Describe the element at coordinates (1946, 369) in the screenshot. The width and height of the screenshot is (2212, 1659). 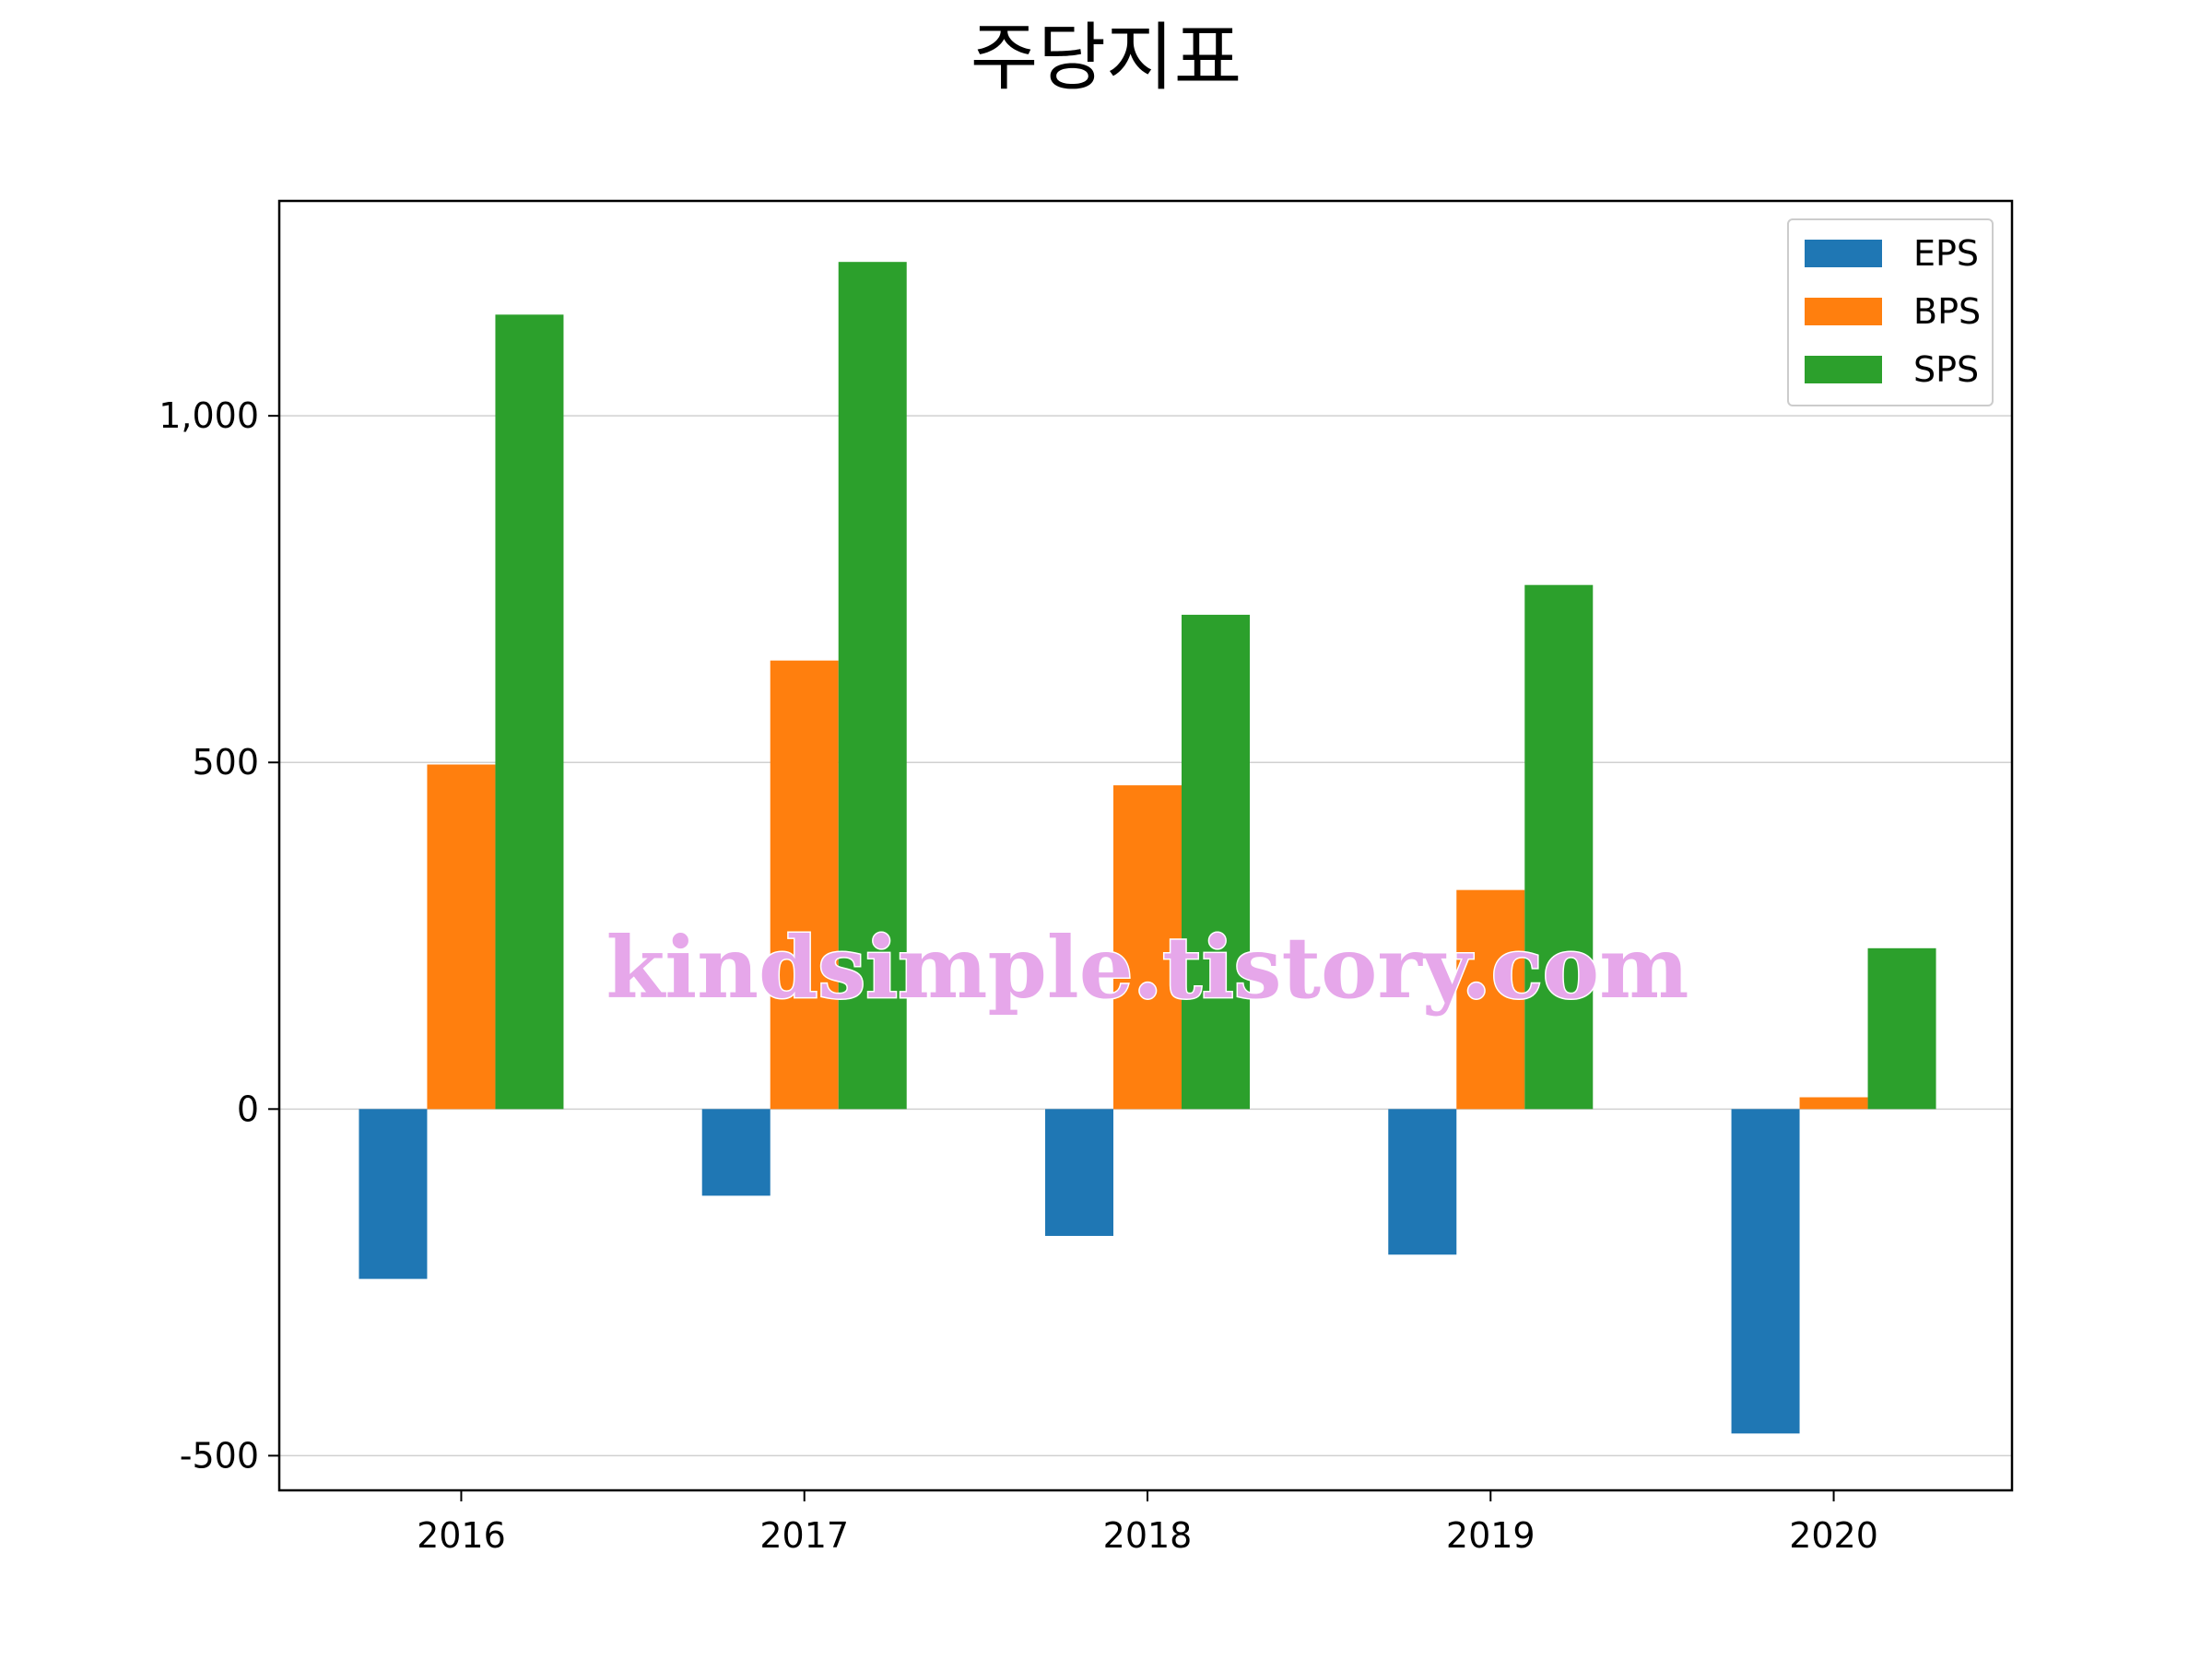
I see `legend-label-sps: SPS` at that location.